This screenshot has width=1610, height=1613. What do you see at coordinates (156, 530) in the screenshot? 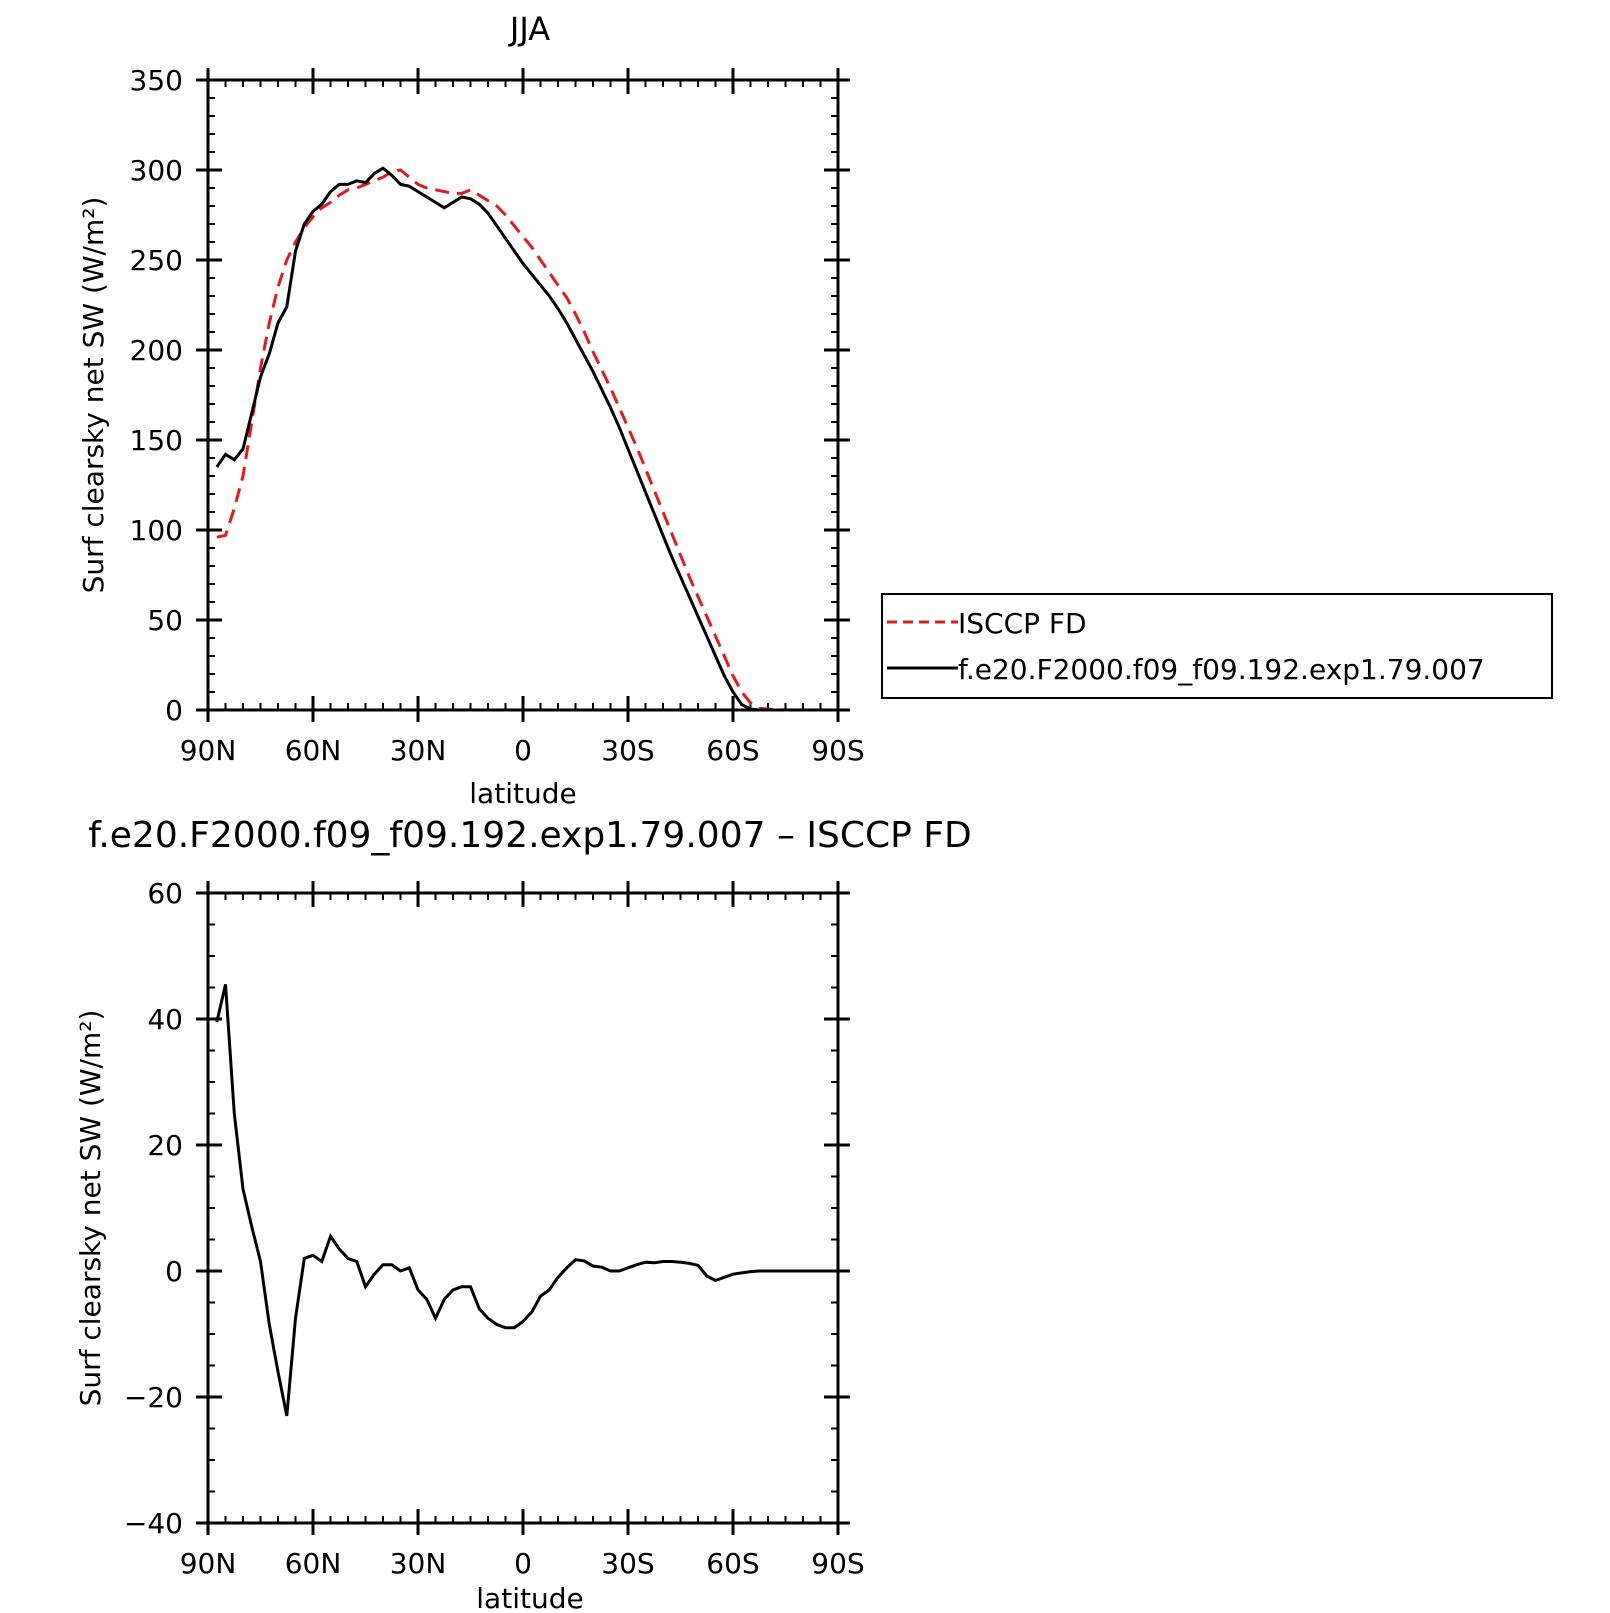
I see `top-y-tick-label: 100` at bounding box center [156, 530].